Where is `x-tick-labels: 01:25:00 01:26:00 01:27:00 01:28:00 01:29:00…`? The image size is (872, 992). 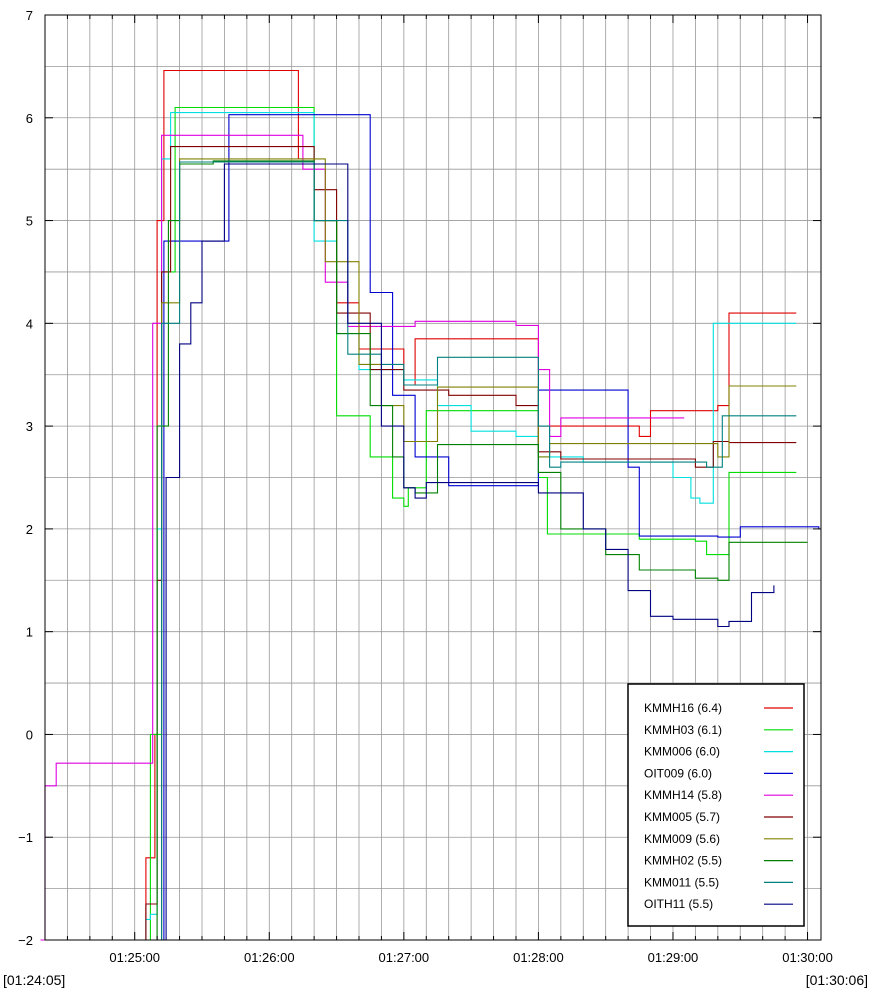
x-tick-labels: 01:25:00 01:26:00 01:27:00 01:28:00 01:29:00… is located at coordinates (470, 957).